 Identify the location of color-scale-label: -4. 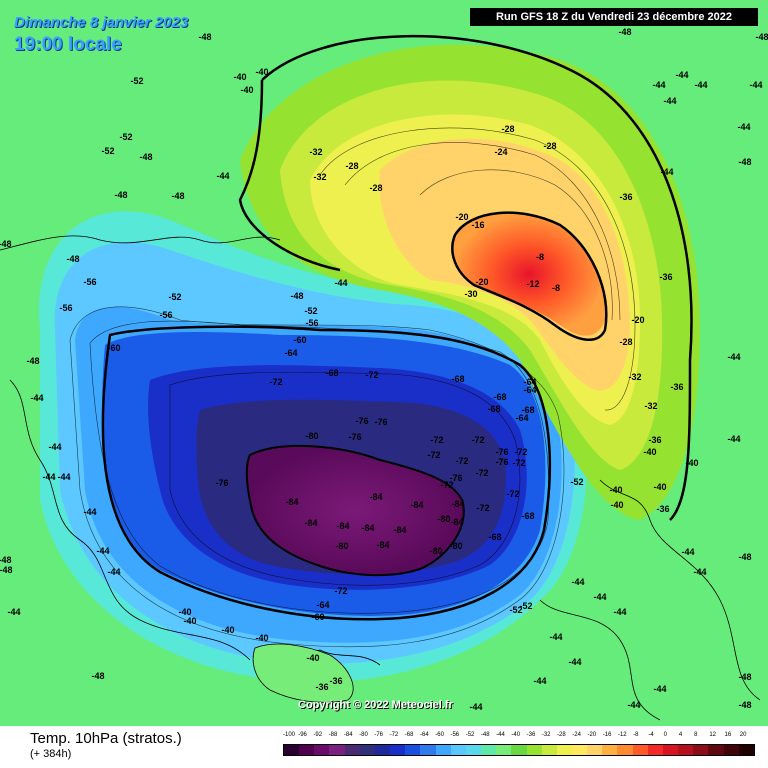
(651, 735).